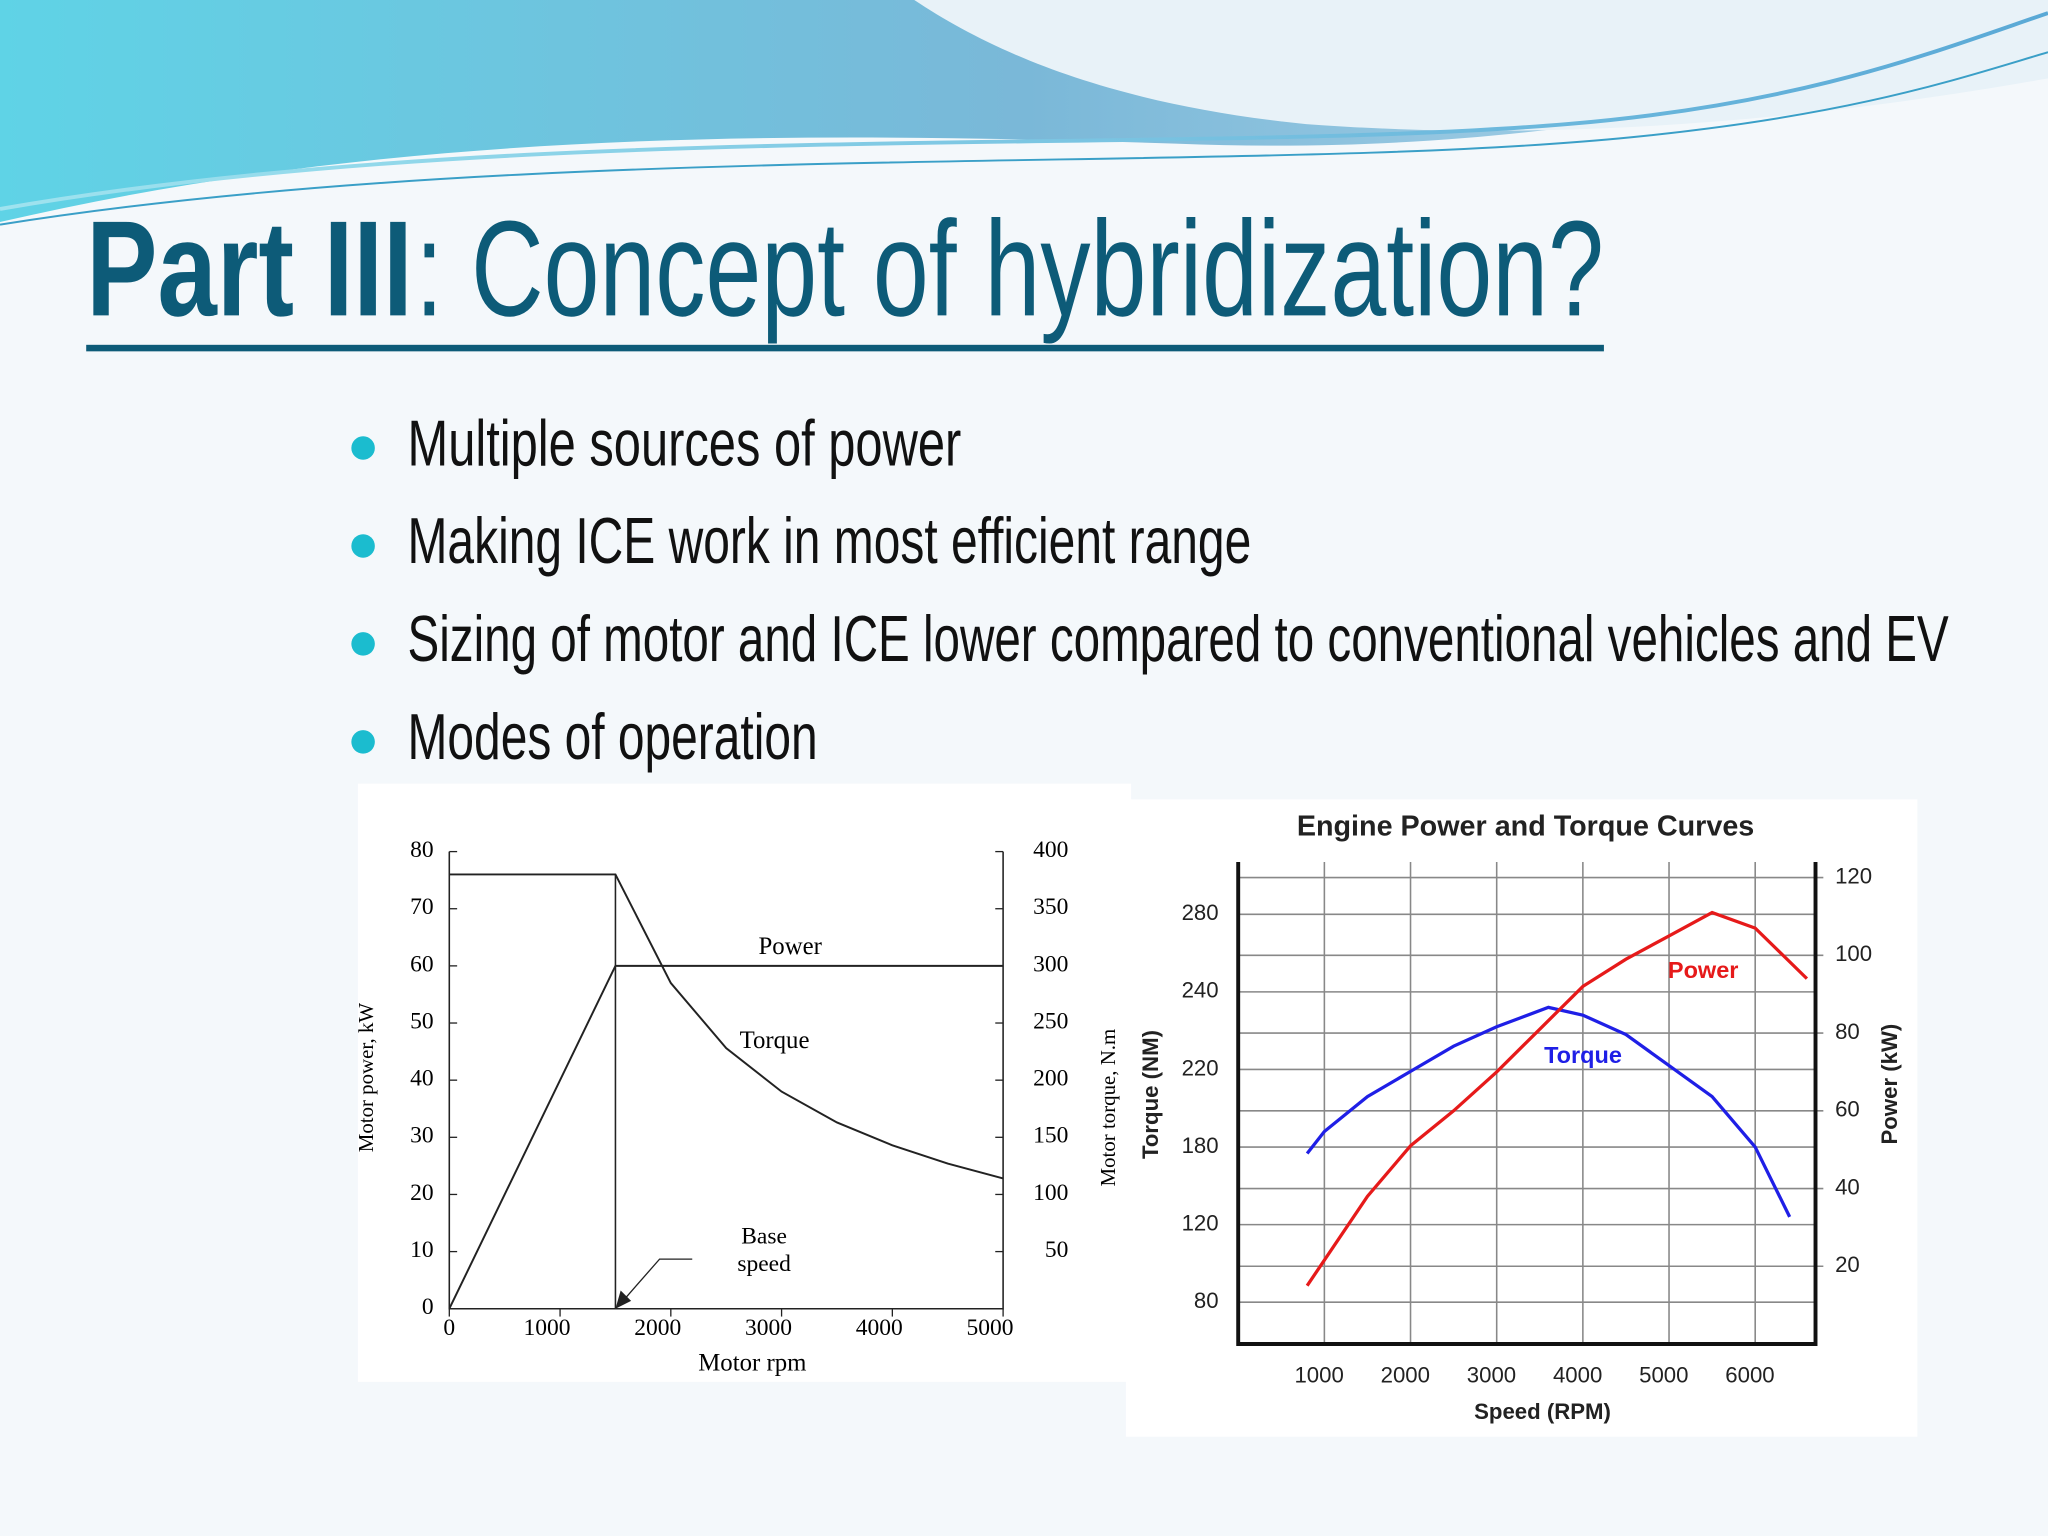 This screenshot has width=2048, height=1536. Describe the element at coordinates (1057, 1250) in the screenshot. I see `y2-tick-label: 50` at that location.